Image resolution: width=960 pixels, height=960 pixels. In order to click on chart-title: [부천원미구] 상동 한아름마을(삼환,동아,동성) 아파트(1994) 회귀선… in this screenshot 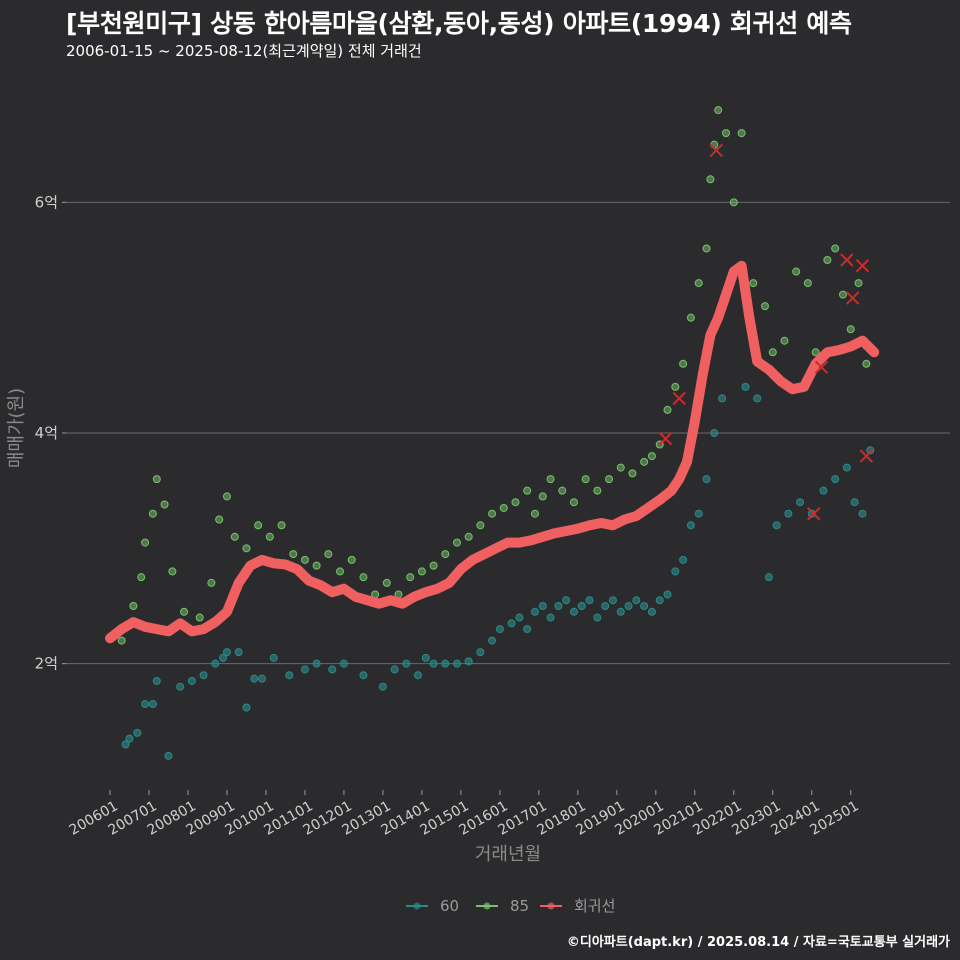, I will do `click(459, 23)`.